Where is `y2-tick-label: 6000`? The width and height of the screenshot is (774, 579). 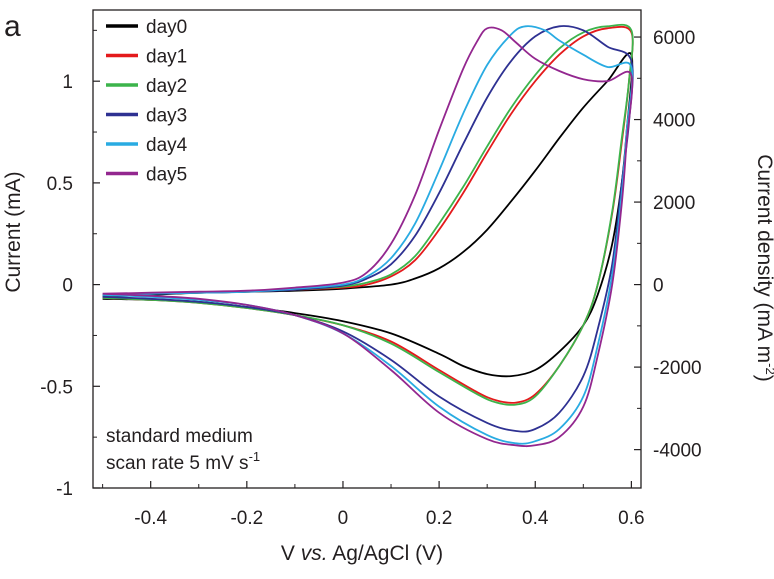 y2-tick-label: 6000 is located at coordinates (674, 38).